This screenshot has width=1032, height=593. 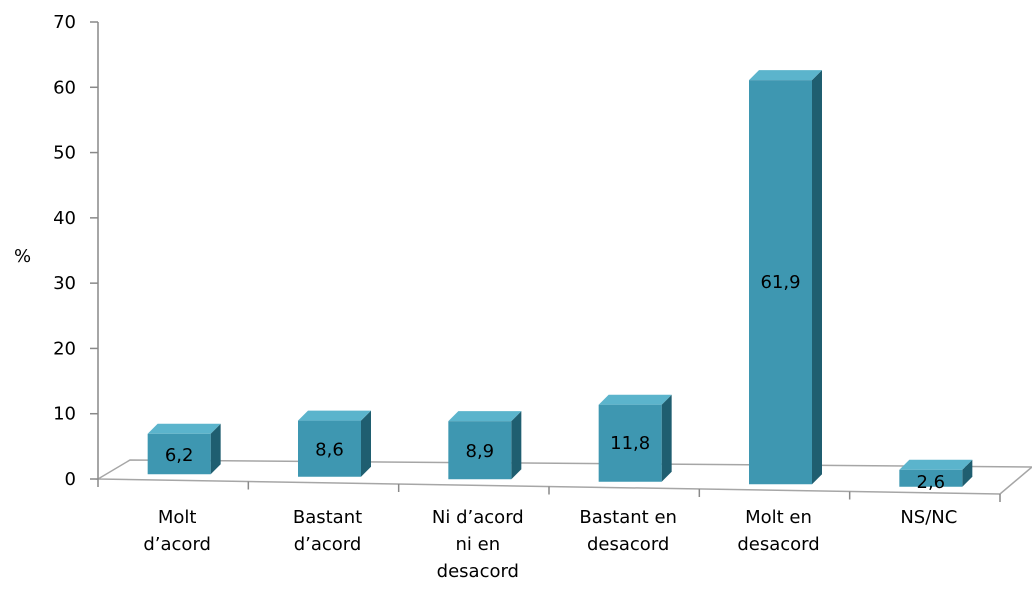 What do you see at coordinates (64, 218) in the screenshot?
I see `y-tick-label: 40` at bounding box center [64, 218].